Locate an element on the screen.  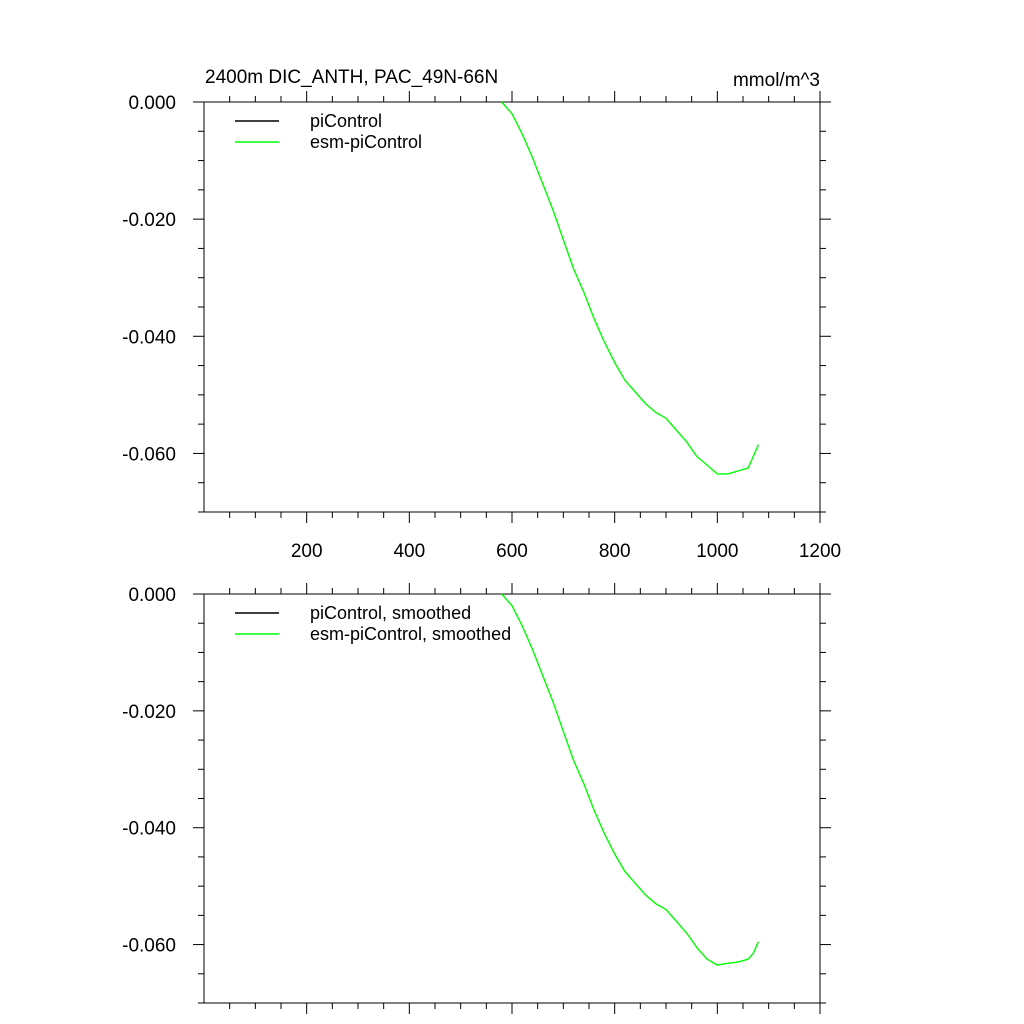
x-tick-label: 200 is located at coordinates (307, 551).